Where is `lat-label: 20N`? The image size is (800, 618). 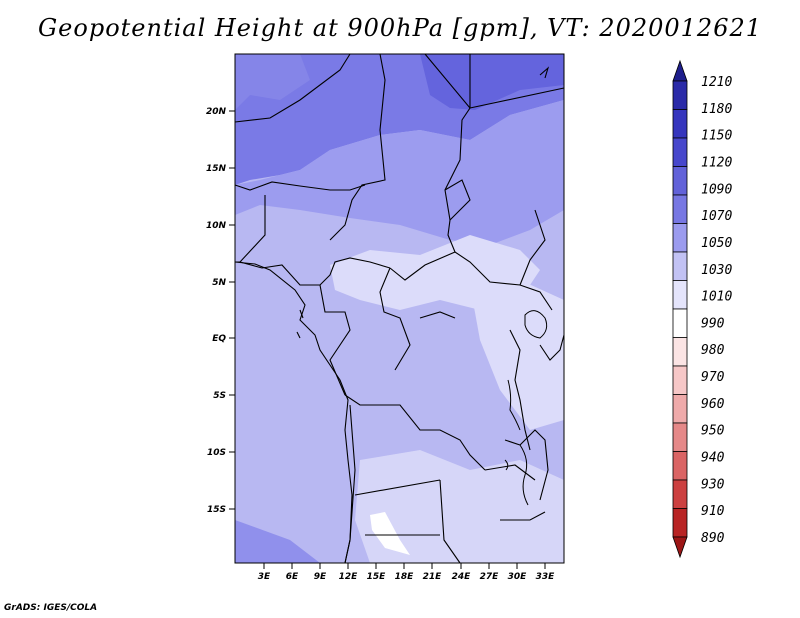 lat-label: 20N is located at coordinates (216, 112).